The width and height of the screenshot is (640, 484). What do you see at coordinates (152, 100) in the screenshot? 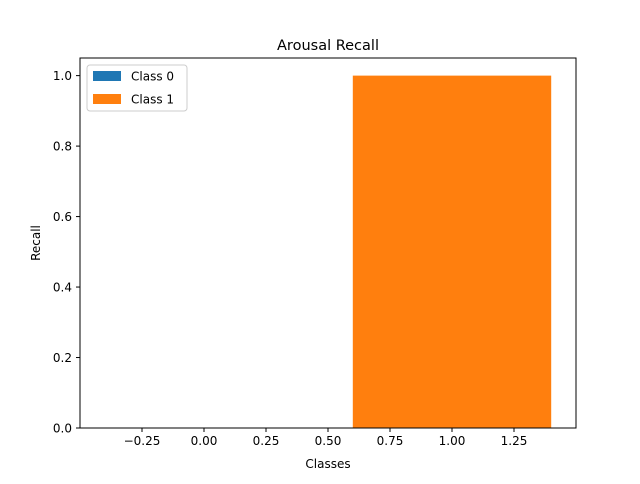
I see `legend-label-class-1: Class 1` at bounding box center [152, 100].